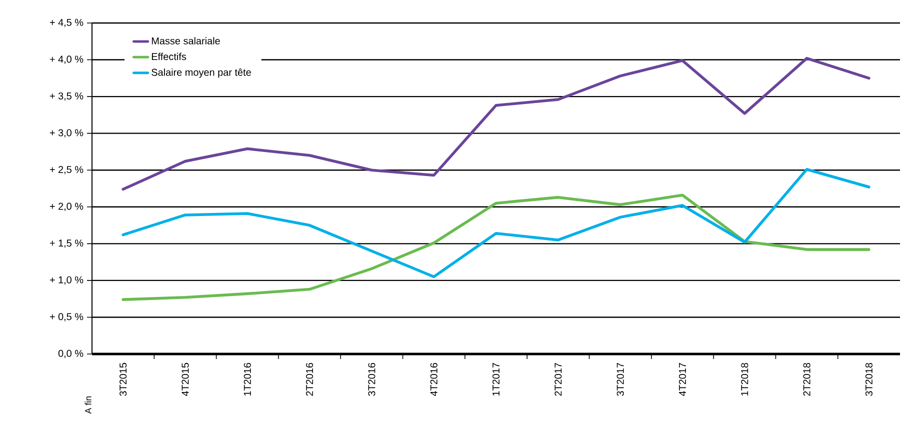 Image resolution: width=902 pixels, height=423 pixels. Describe the element at coordinates (67, 170) in the screenshot. I see `y-tick-label: + 2,5 %` at that location.